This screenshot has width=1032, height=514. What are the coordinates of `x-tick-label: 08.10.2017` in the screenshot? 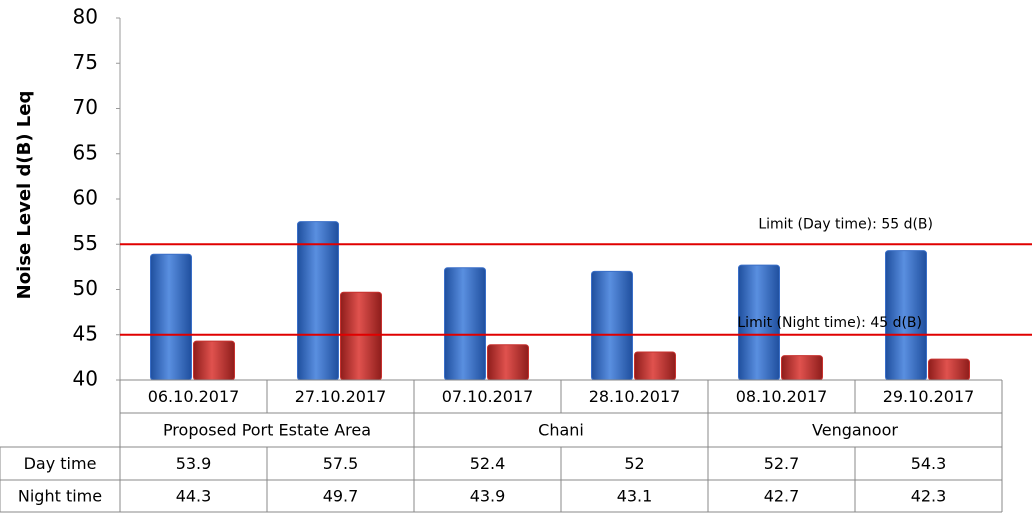 It's located at (782, 396).